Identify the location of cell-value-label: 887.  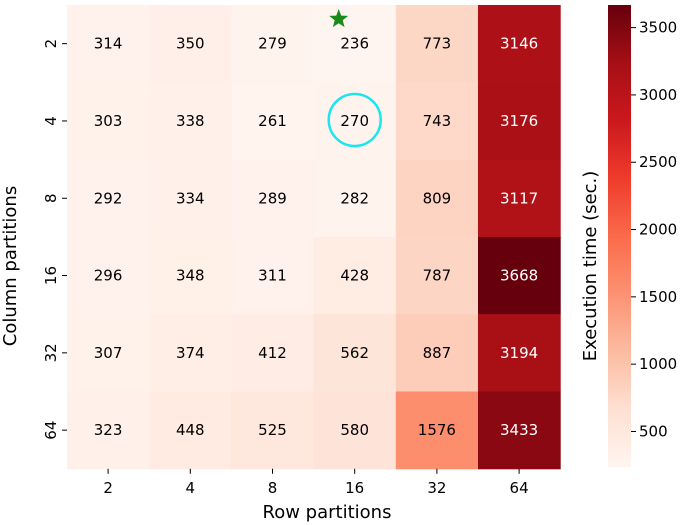
(437, 353).